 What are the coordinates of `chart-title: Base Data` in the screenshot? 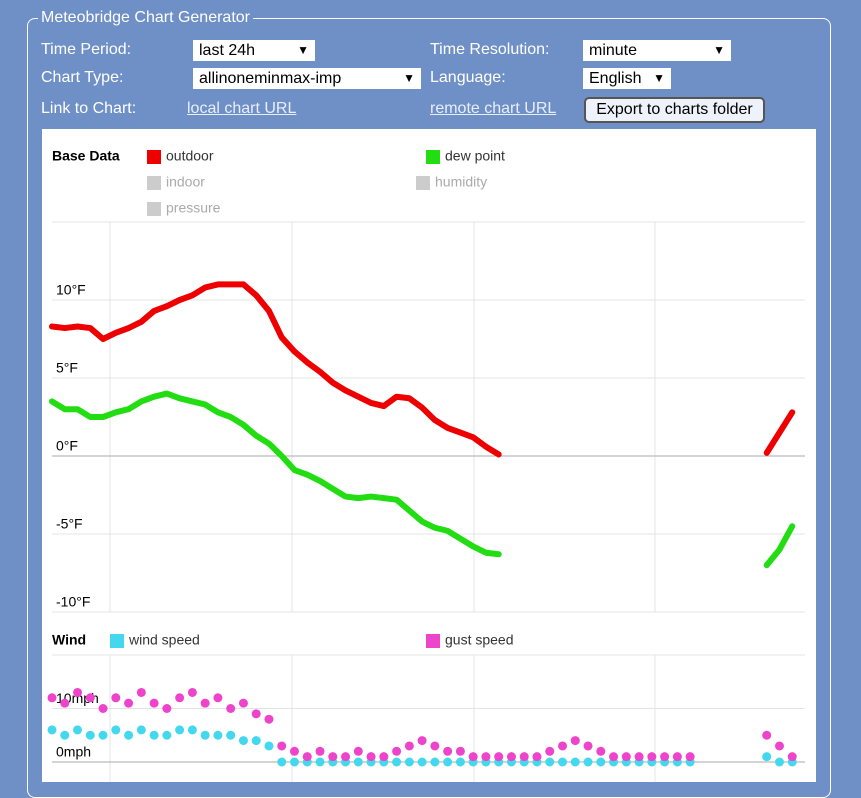 It's located at (86, 156).